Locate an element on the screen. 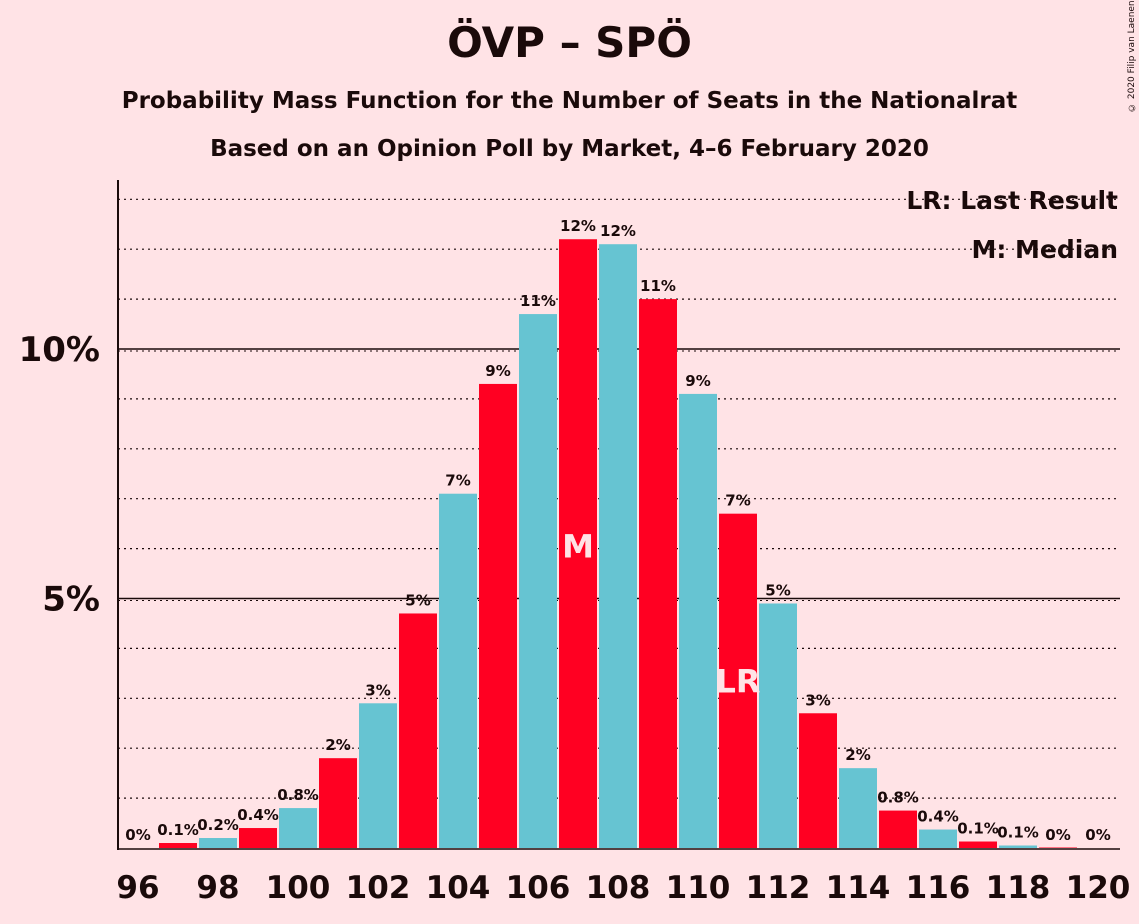 This screenshot has height=924, width=1139. x-tick-104: 104 is located at coordinates (458, 888).